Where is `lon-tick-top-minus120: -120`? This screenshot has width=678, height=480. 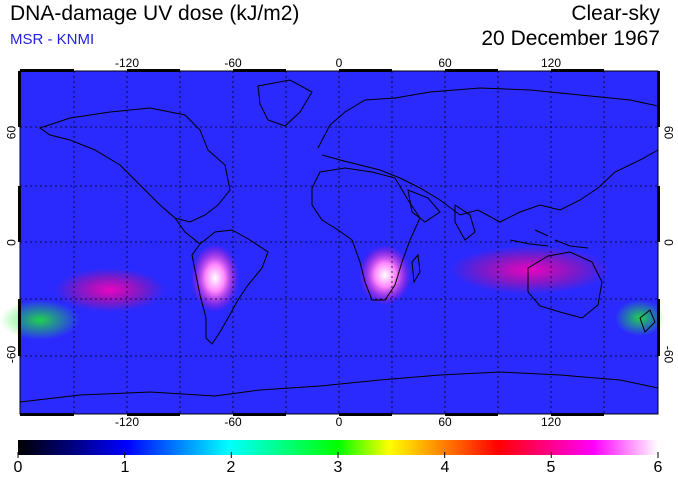 lon-tick-top-minus120: -120 is located at coordinates (127, 63).